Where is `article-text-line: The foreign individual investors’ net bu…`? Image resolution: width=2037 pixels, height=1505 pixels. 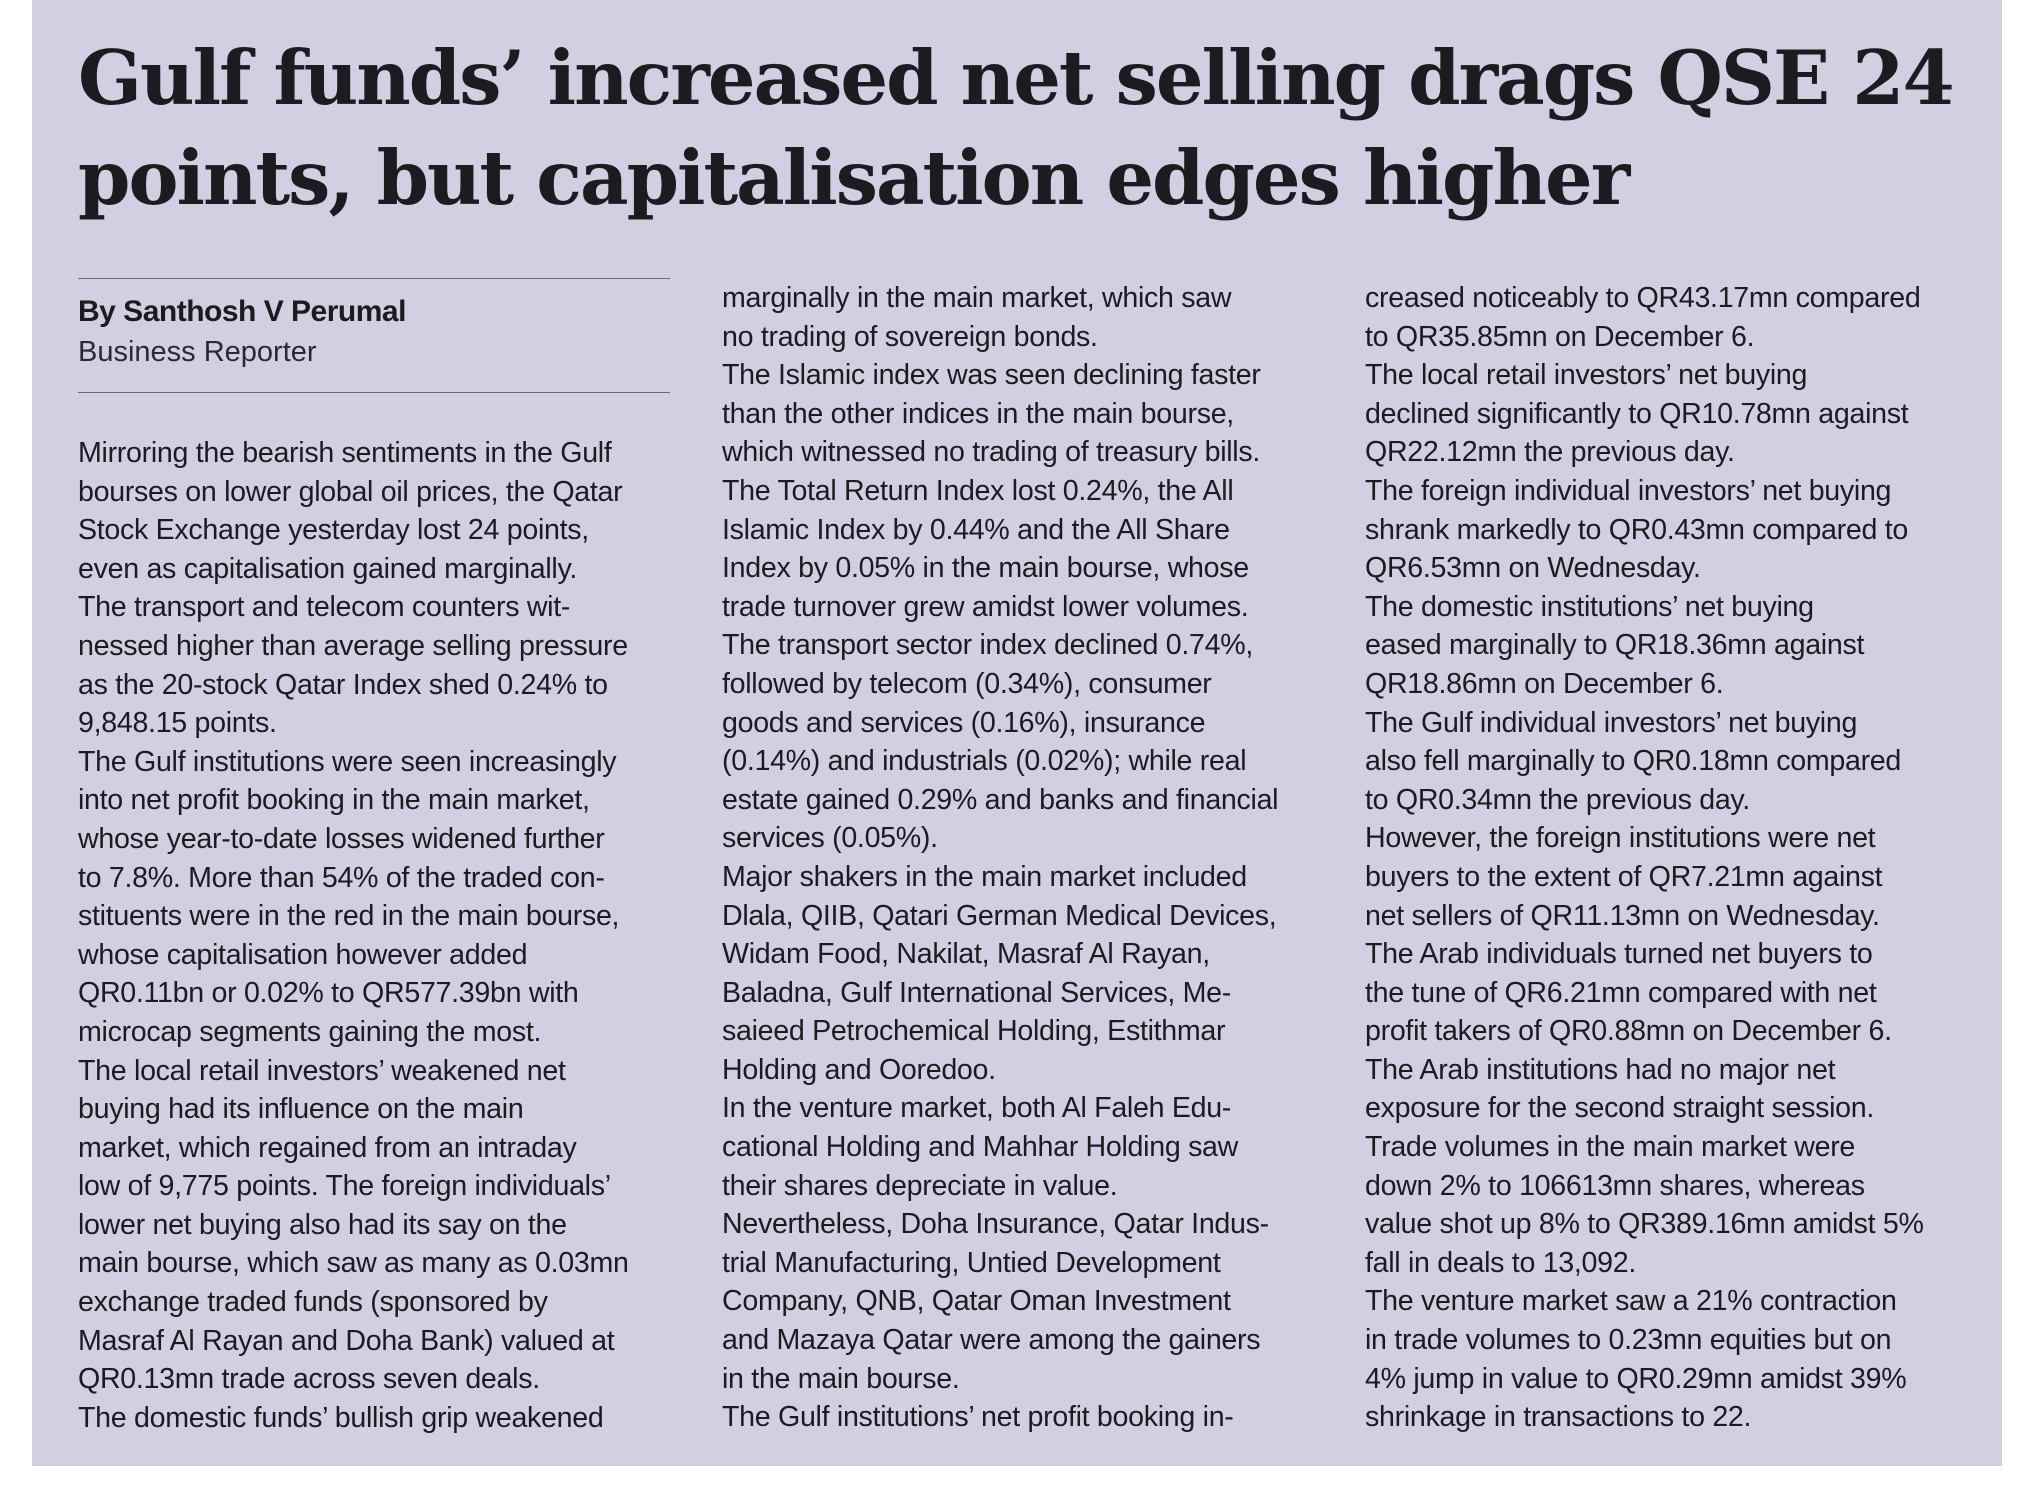
article-text-line: The foreign individual investors’ net bu… is located at coordinates (1628, 490).